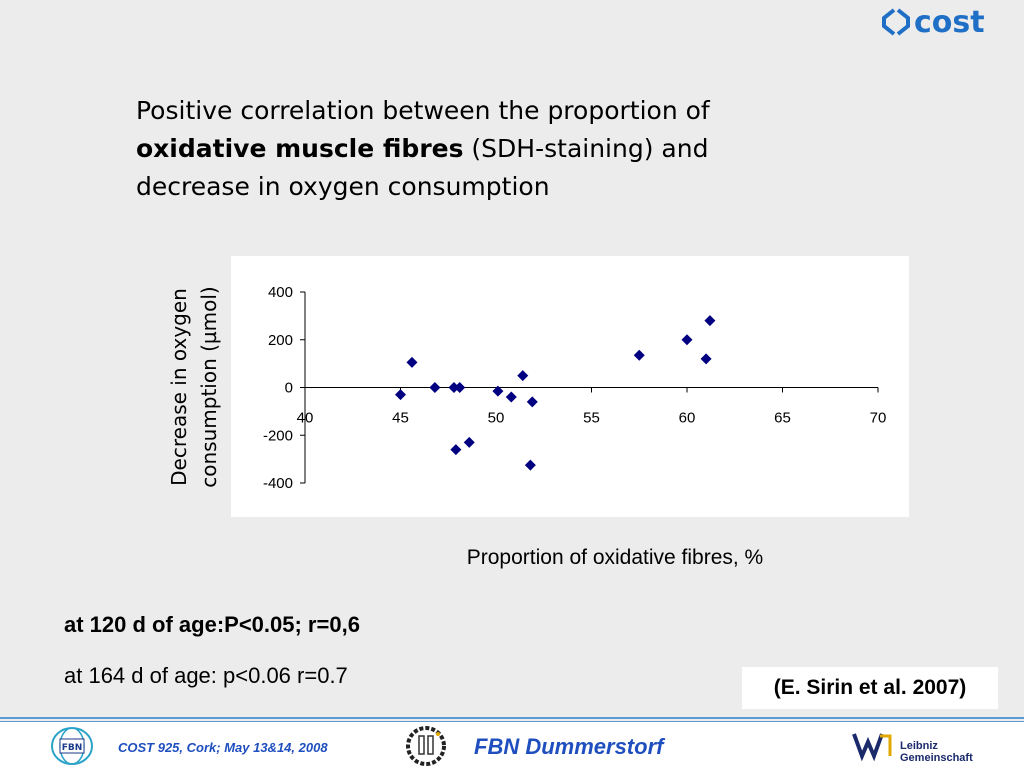 This screenshot has width=1024, height=768. I want to click on stat-note-120d: at 120 d of age:P<0.05; r=0,6, so click(212, 624).